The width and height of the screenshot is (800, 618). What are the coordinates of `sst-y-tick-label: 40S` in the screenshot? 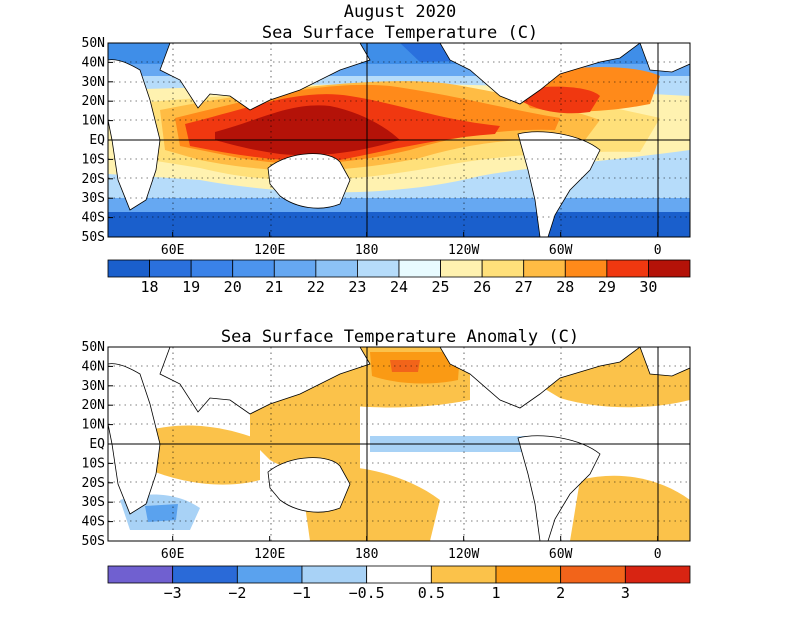 It's located at (93, 218).